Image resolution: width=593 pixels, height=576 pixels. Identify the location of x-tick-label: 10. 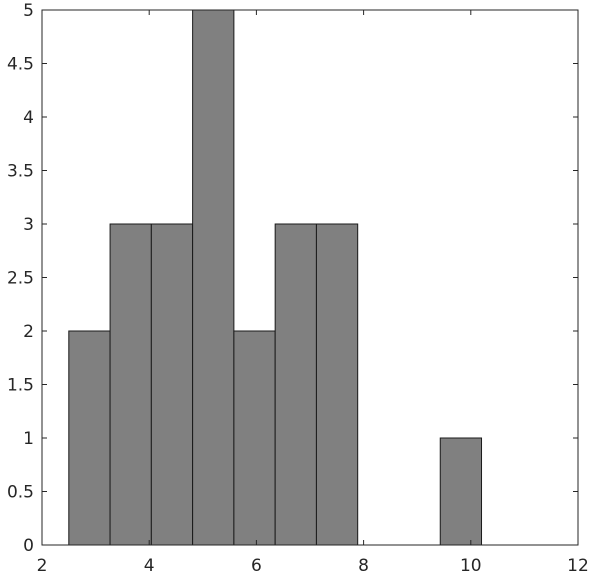
(471, 566).